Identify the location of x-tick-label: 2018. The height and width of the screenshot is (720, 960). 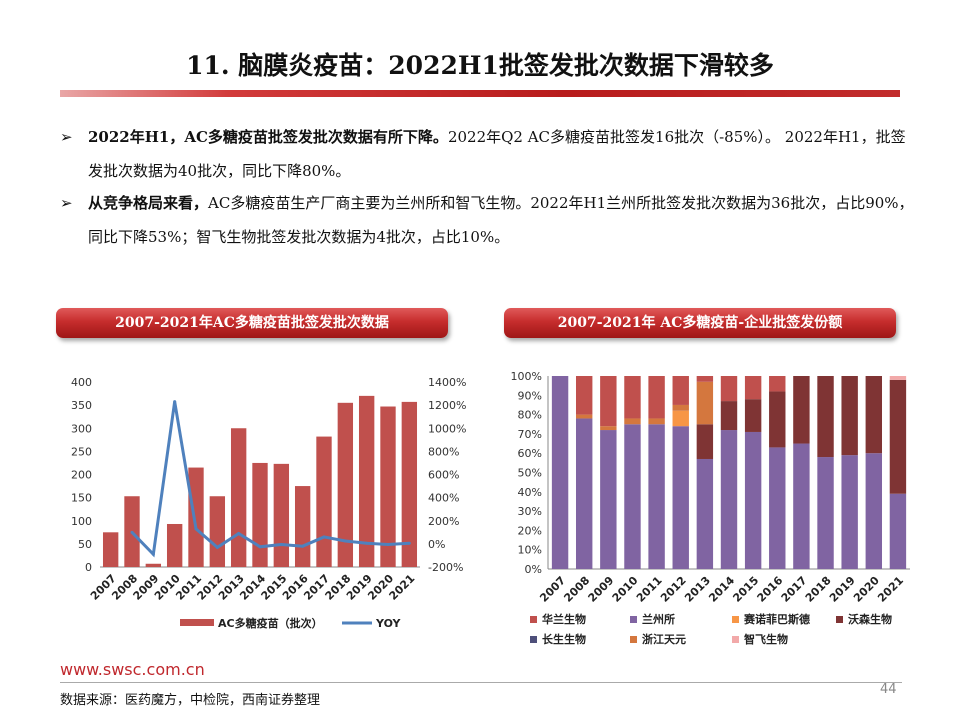
(818, 589).